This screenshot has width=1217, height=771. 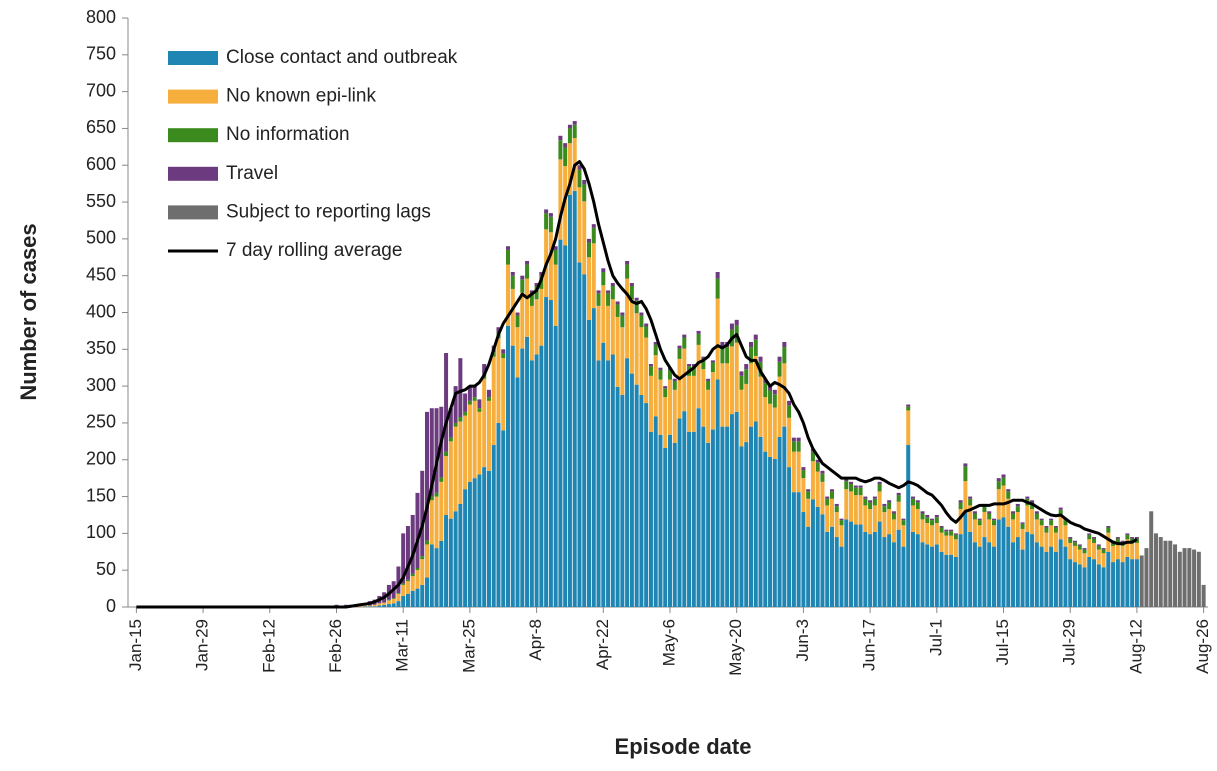 What do you see at coordinates (935, 637) in the screenshot?
I see `x-tick-label: Jul-1` at bounding box center [935, 637].